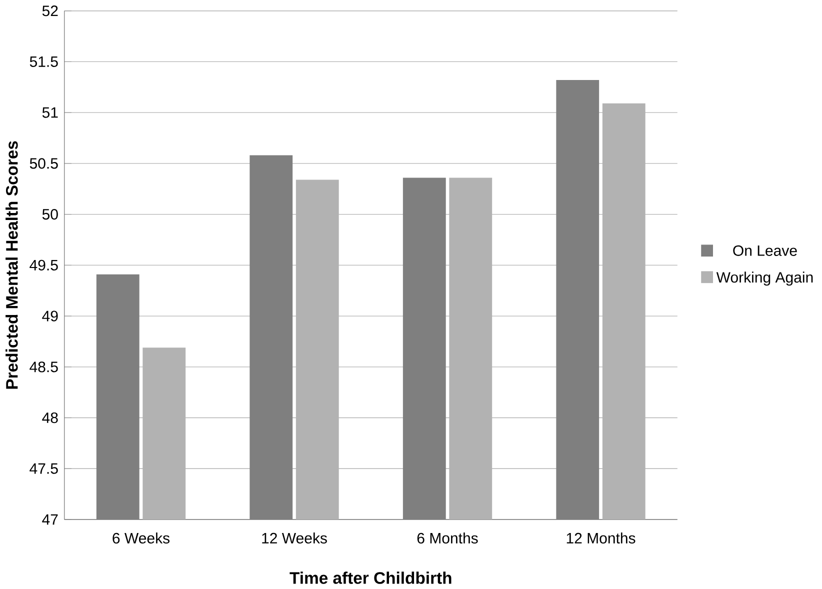 The height and width of the screenshot is (589, 822). I want to click on x-axis-title: Time after Childbirth, so click(371, 577).